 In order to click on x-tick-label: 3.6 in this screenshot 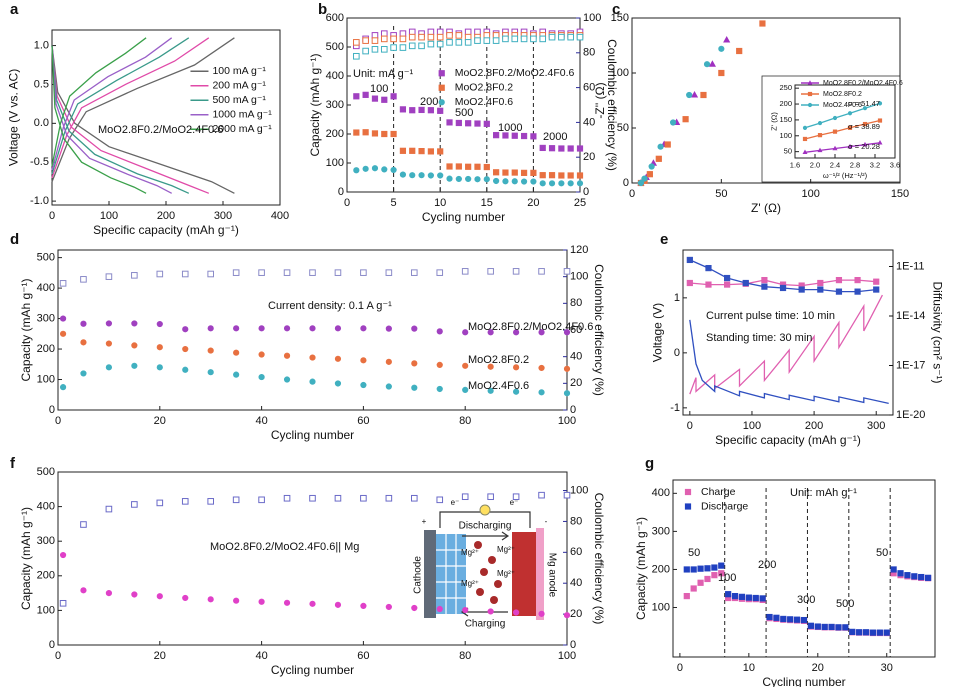, I will do `click(895, 164)`.